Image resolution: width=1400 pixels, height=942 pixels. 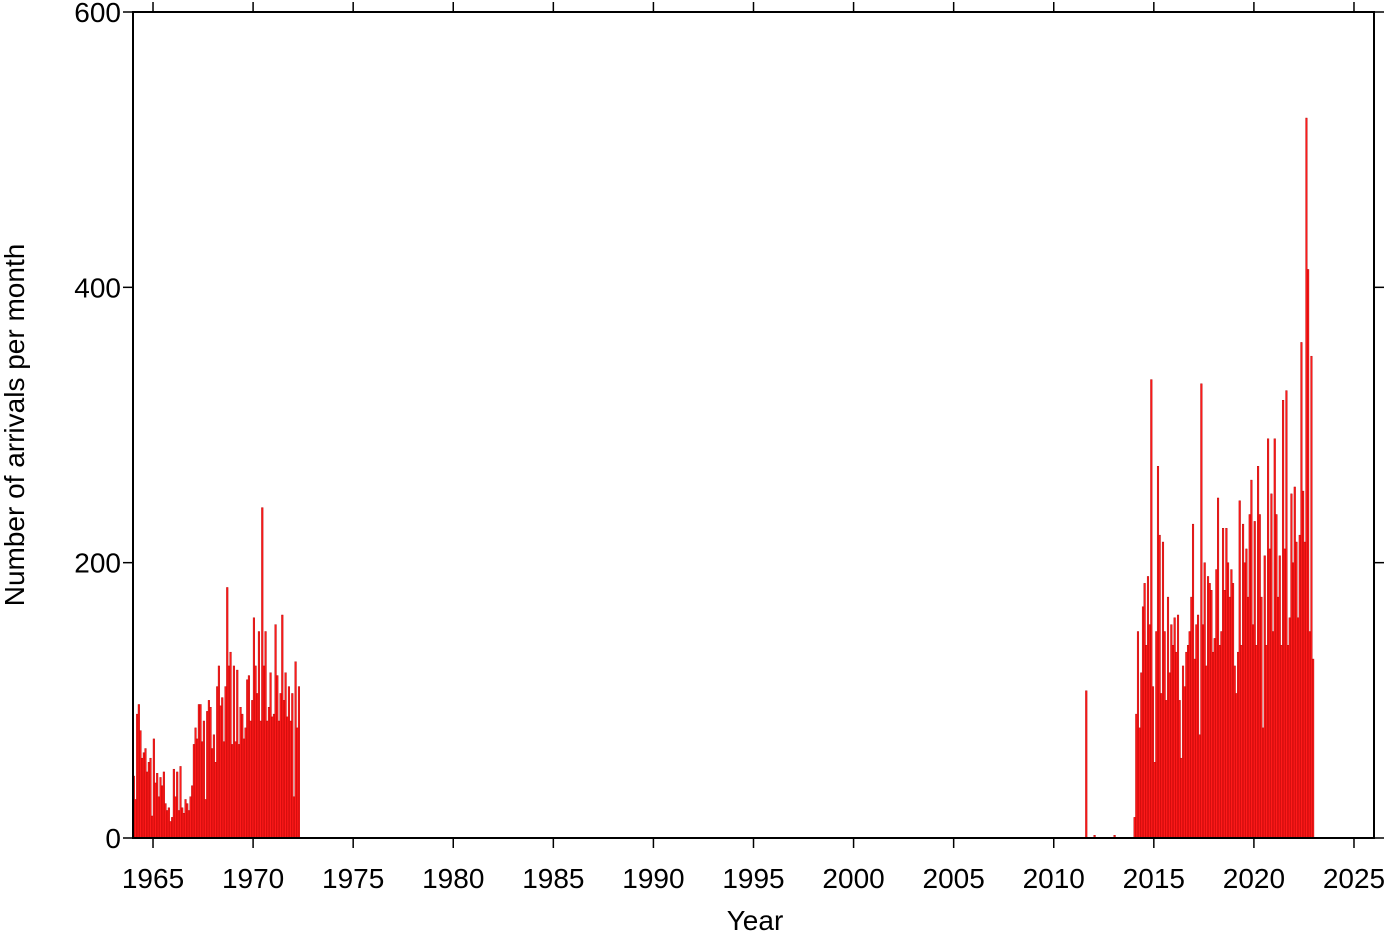 I want to click on x-axis-label: Year, so click(x=755, y=920).